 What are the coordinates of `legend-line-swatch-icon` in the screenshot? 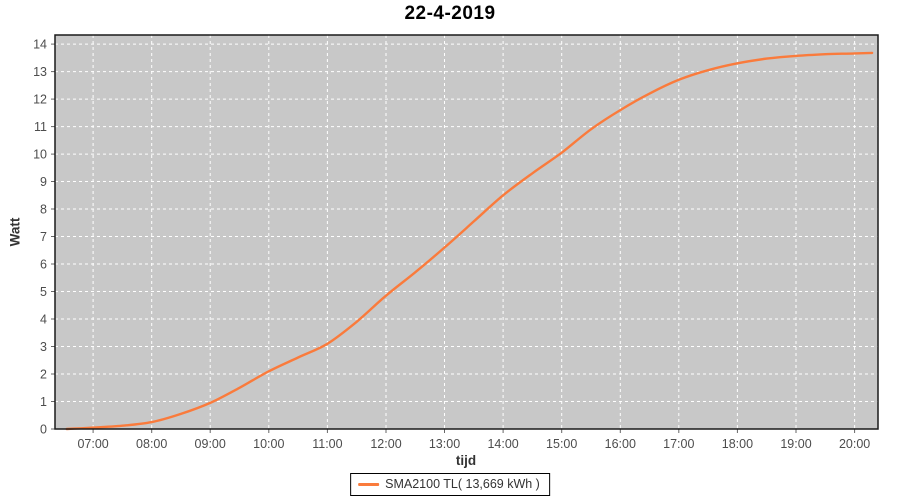 It's located at (369, 484).